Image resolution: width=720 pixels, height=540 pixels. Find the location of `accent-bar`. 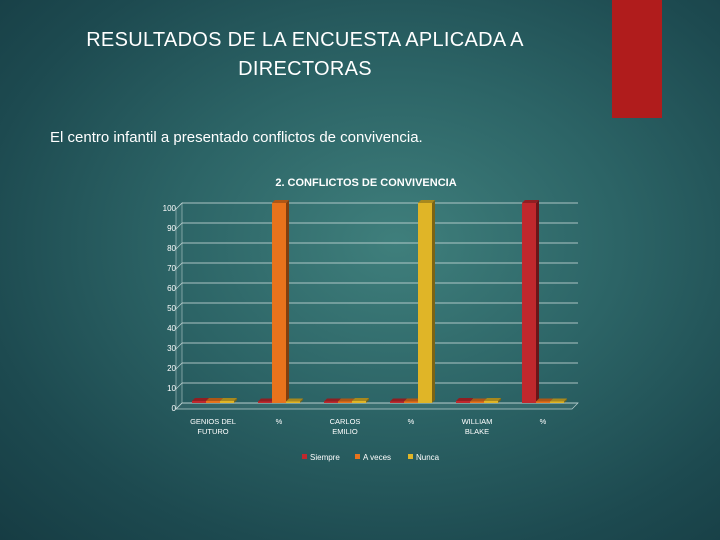

accent-bar is located at coordinates (637, 59).